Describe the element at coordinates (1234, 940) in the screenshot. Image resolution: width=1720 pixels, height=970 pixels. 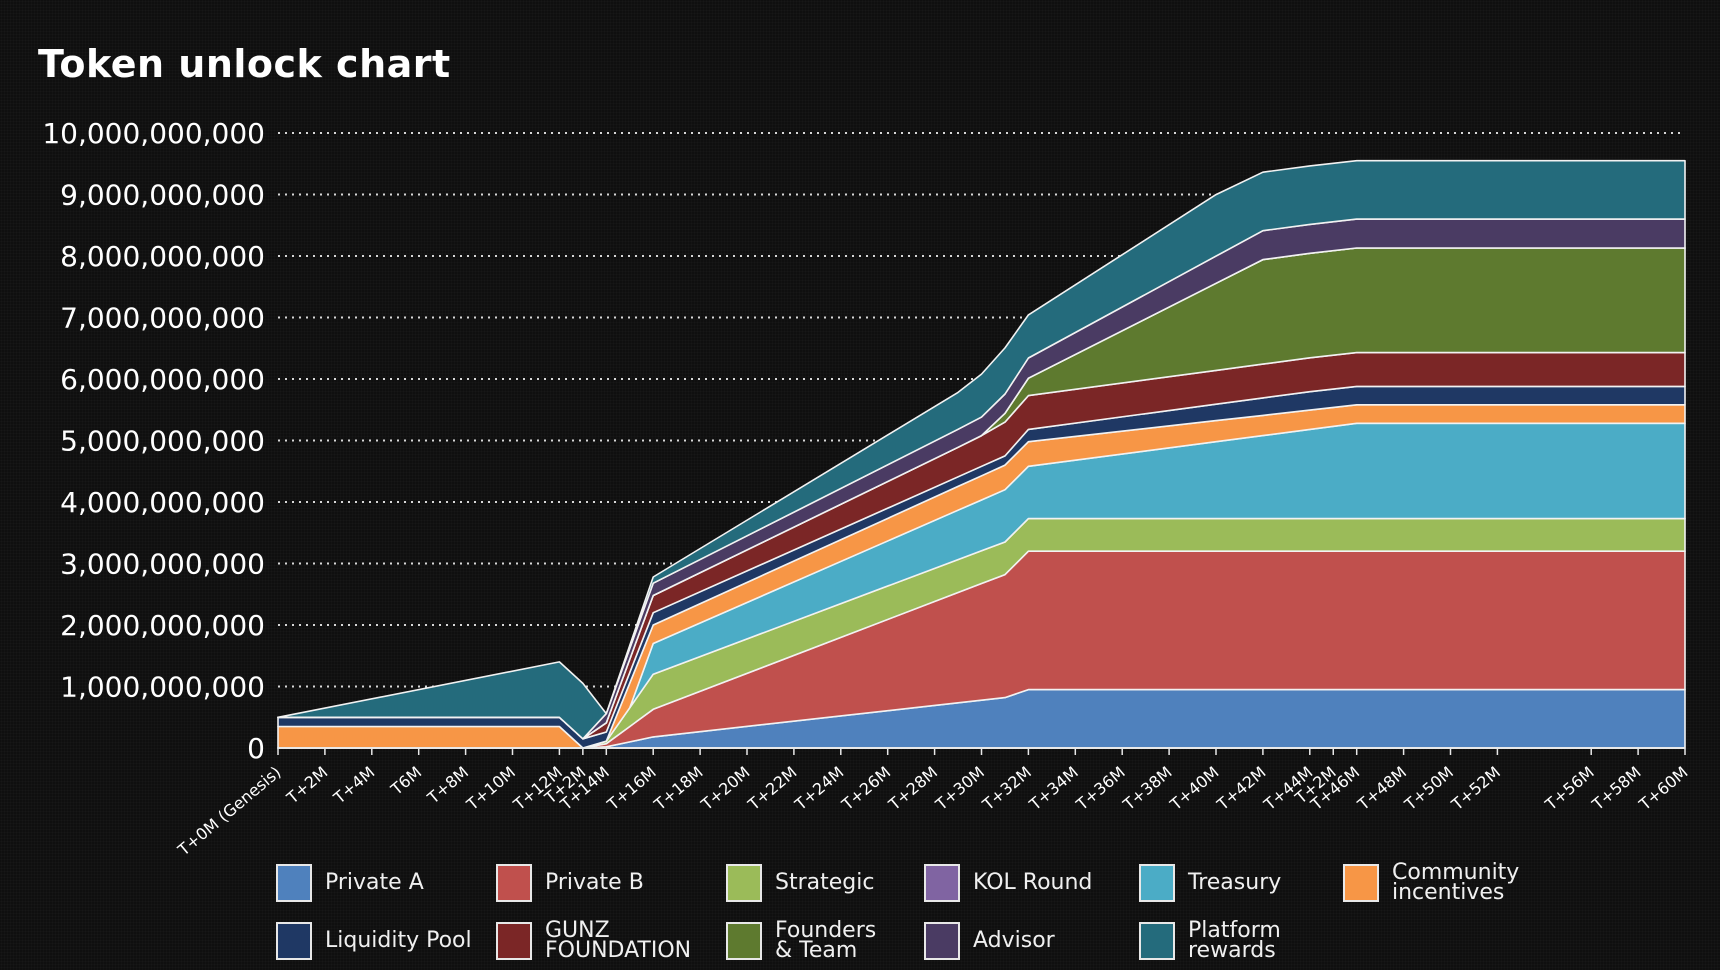
I see `legend-label: Platform rewards` at that location.